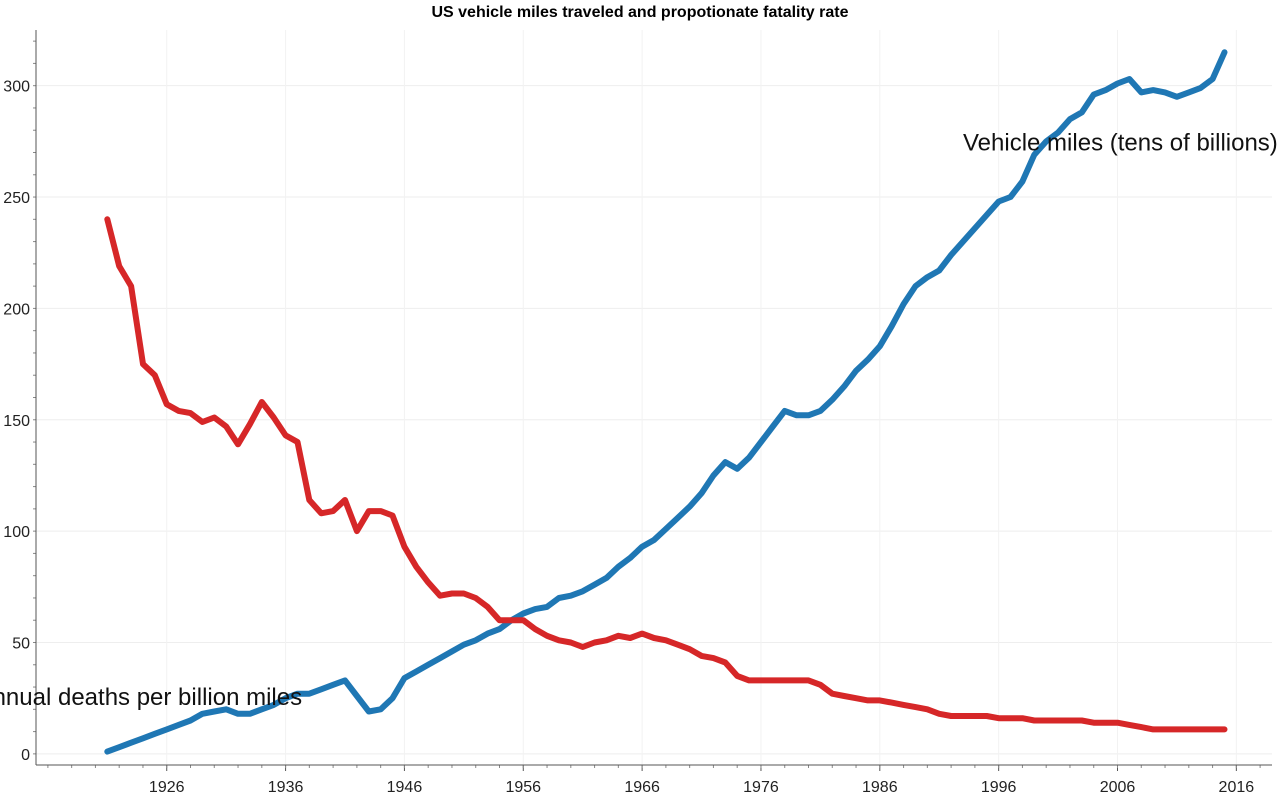  What do you see at coordinates (21, 644) in the screenshot?
I see `y-tick-label: 50` at bounding box center [21, 644].